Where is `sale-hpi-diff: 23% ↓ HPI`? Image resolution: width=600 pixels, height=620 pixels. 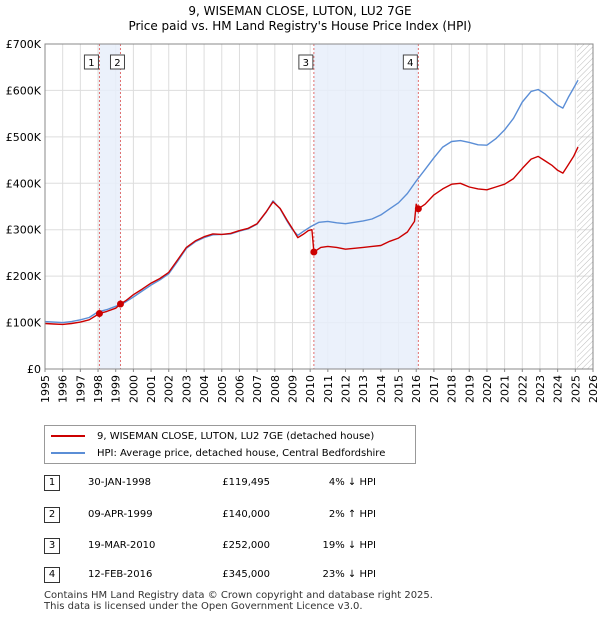
sale-hpi-diff: 23% ↓ HPI is located at coordinates (349, 574).